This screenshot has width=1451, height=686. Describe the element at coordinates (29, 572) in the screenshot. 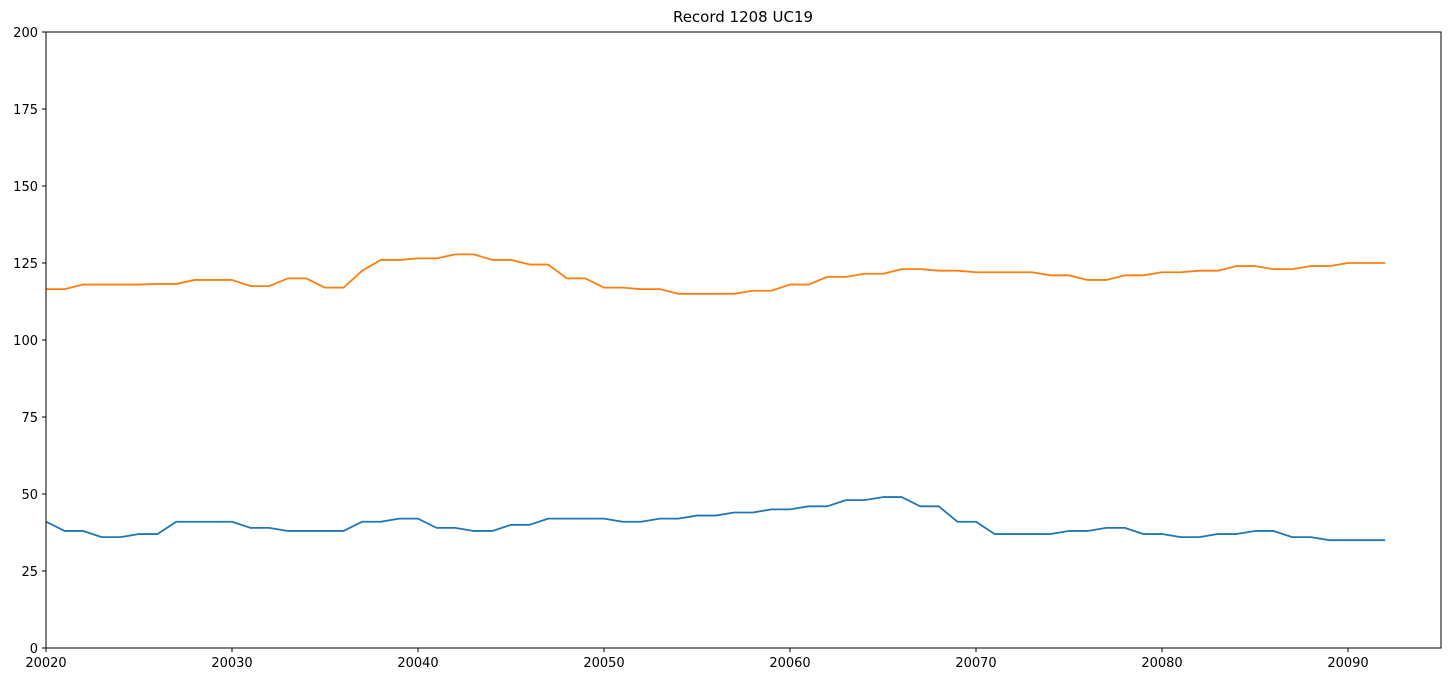

I see `y-tick-label: 25` at that location.